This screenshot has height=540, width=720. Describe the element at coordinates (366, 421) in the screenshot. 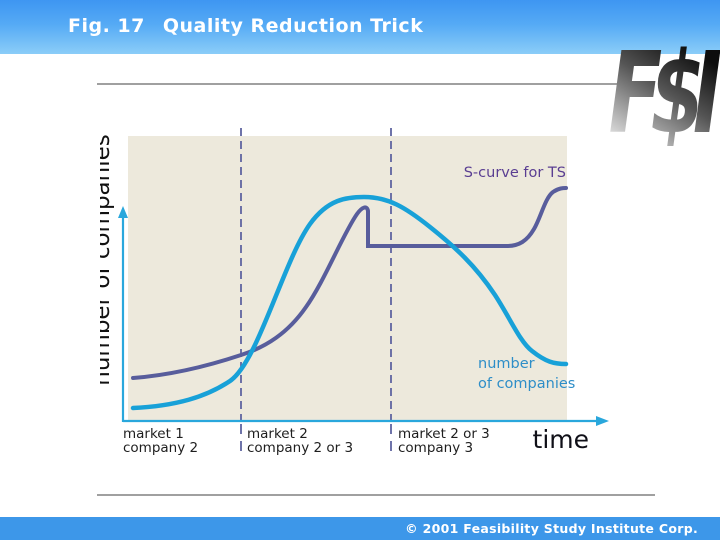

I see `x-axis` at that location.